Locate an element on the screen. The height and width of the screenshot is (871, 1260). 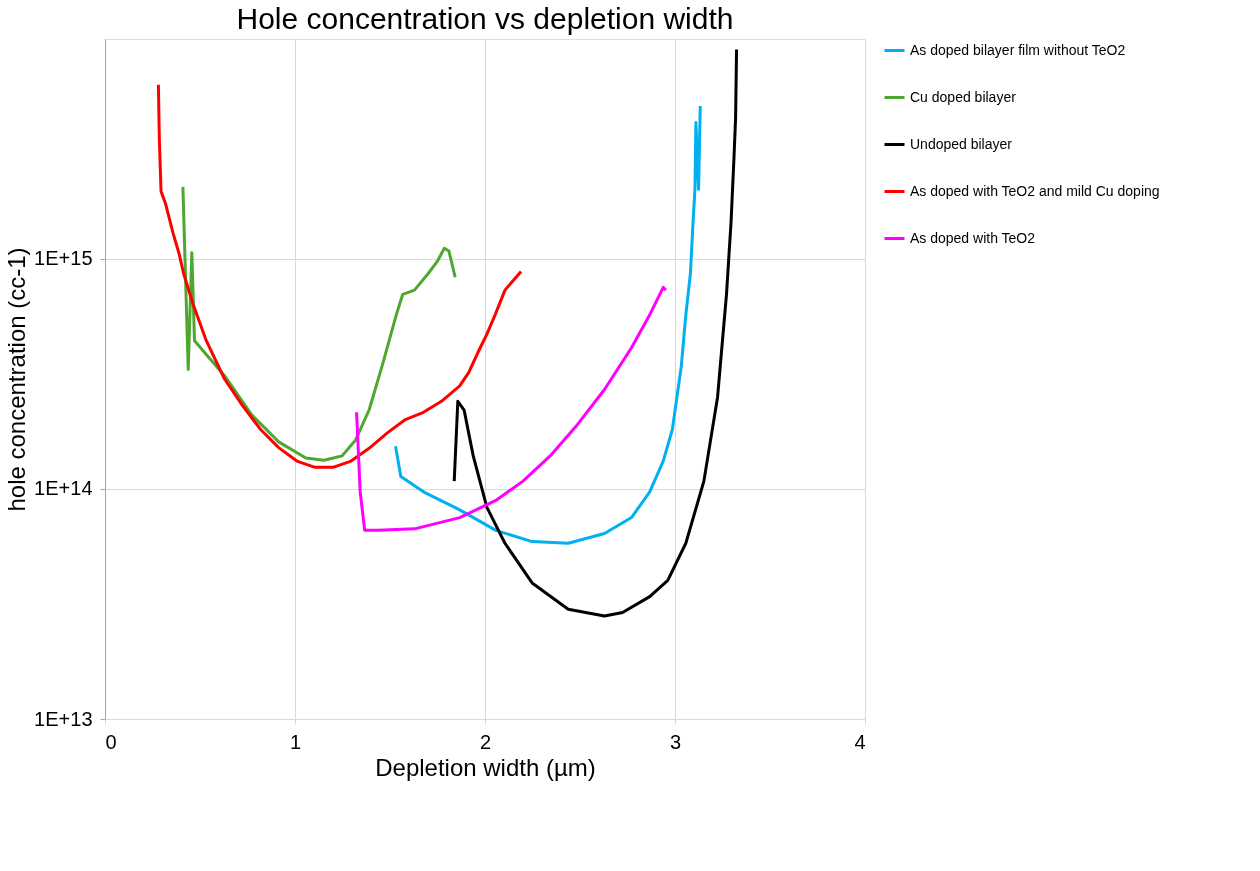
y-tick-label: 1E+13 is located at coordinates (63, 718).